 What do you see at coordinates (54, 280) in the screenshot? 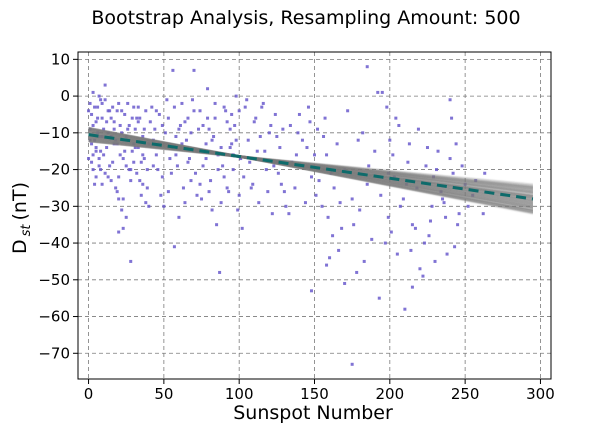
I see `y-tick-label: −50` at bounding box center [54, 280].